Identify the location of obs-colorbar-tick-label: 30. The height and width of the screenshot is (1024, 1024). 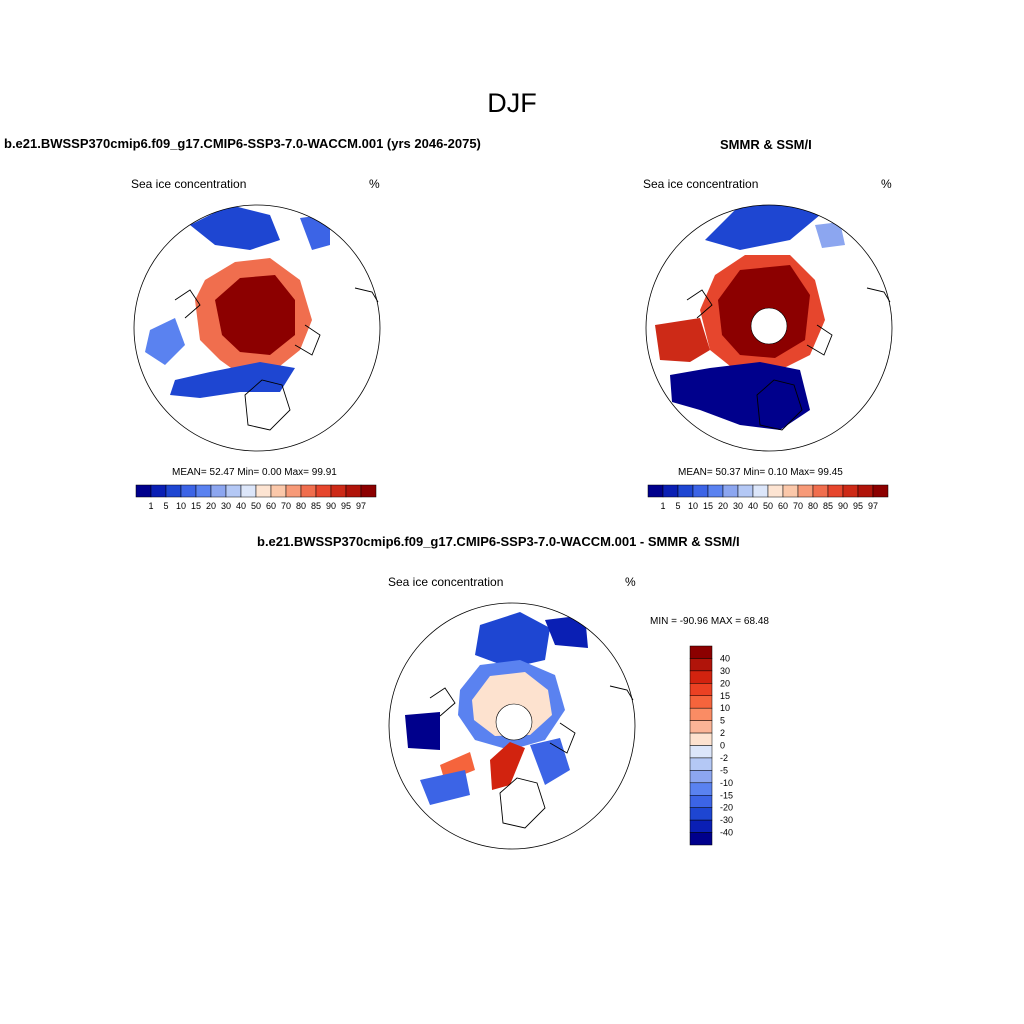
(738, 506).